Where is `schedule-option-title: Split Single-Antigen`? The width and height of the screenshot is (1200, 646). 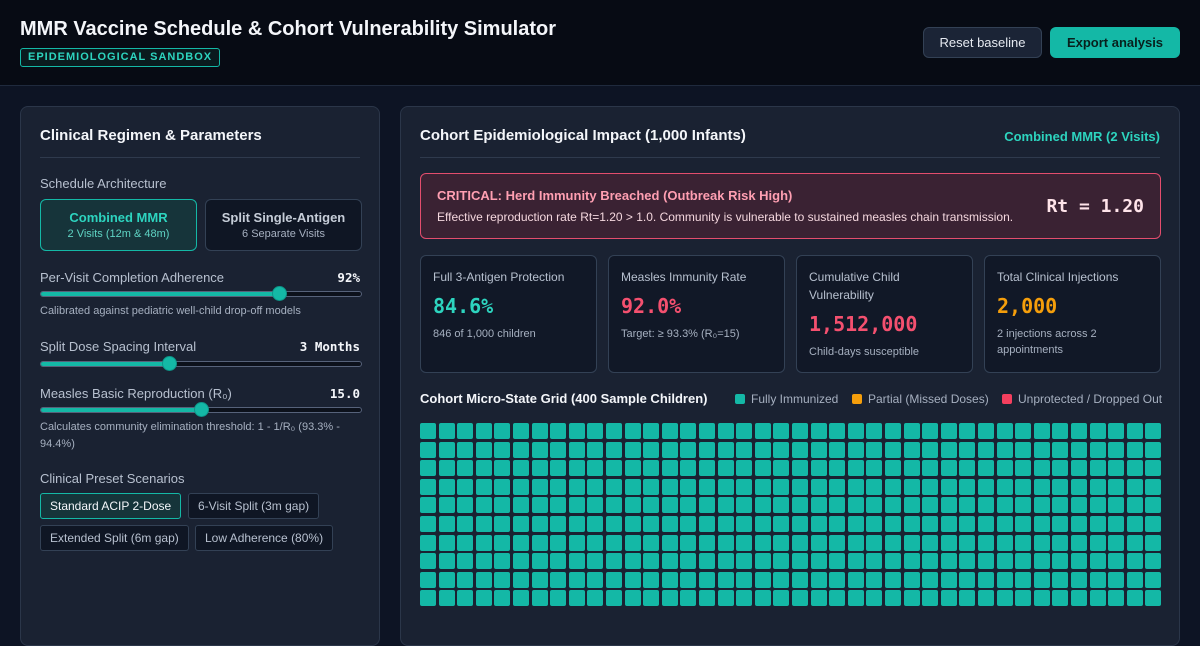 schedule-option-title: Split Single-Antigen is located at coordinates (283, 217).